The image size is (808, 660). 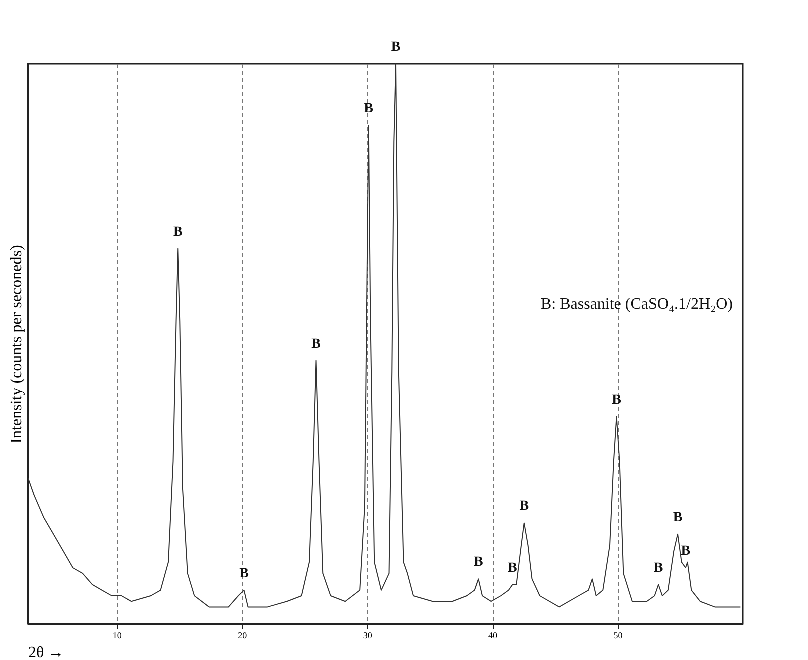 I want to click on x-tick-label: 20, so click(x=243, y=635).